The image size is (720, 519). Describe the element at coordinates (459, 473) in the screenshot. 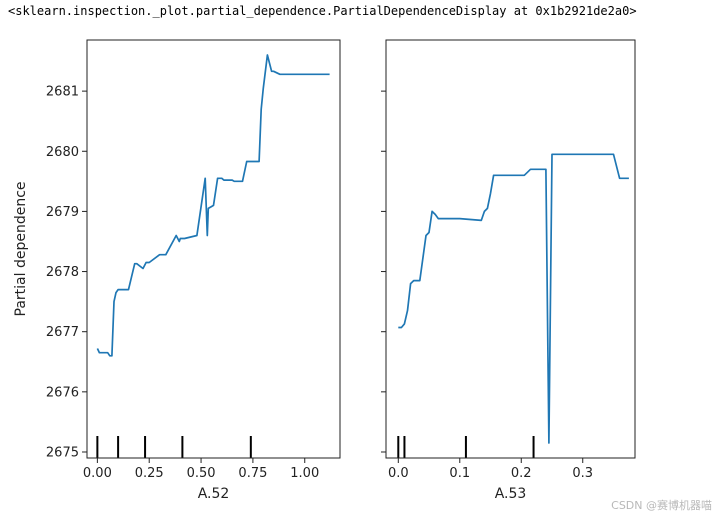

I see `x-tick-label: 0.1` at that location.